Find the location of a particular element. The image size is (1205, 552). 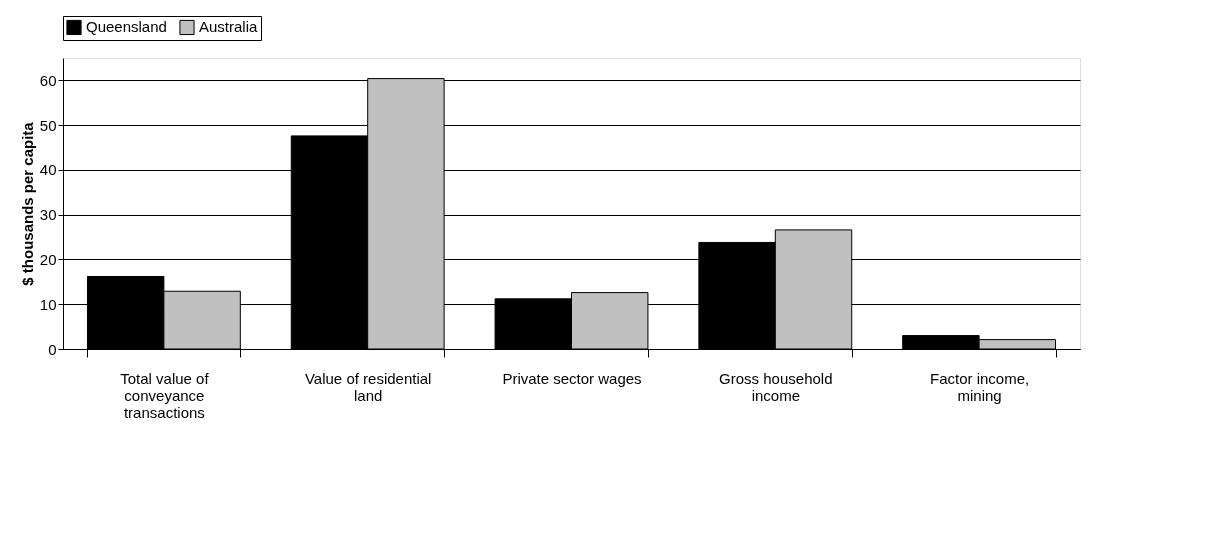

legend-label: Australia is located at coordinates (229, 27).